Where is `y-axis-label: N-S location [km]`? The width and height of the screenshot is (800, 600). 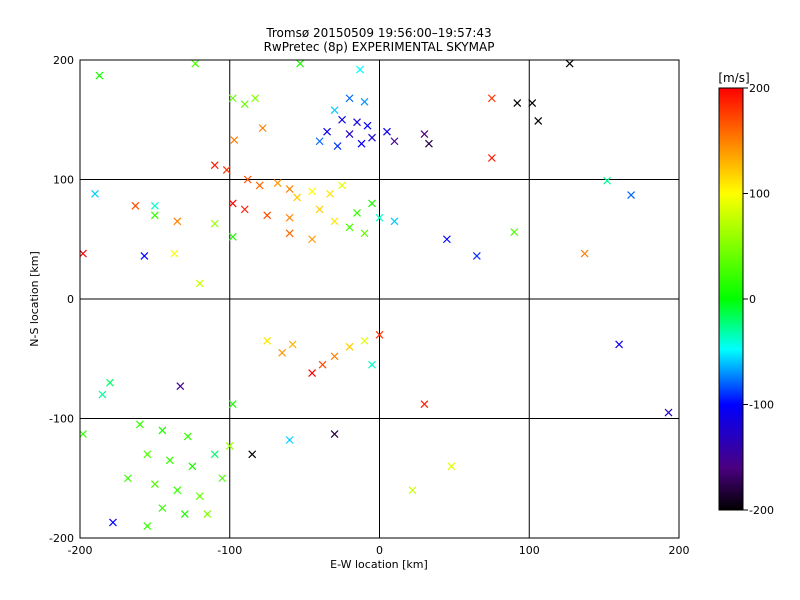 y-axis-label: N-S location [km] is located at coordinates (34, 299).